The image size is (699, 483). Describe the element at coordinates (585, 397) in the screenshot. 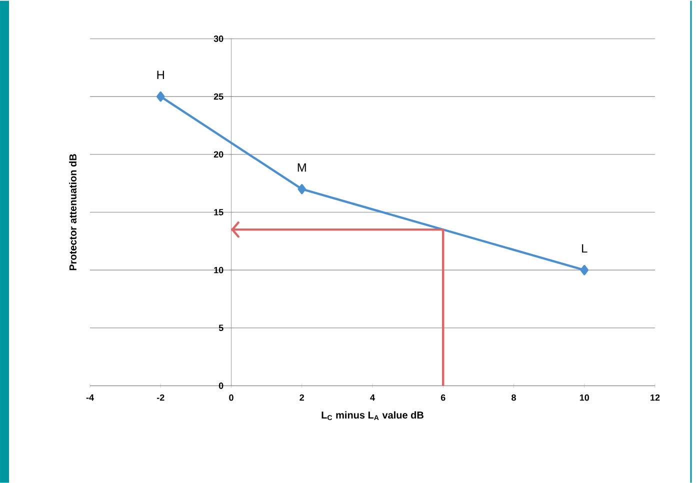

I see `x-tick-label: 10` at that location.